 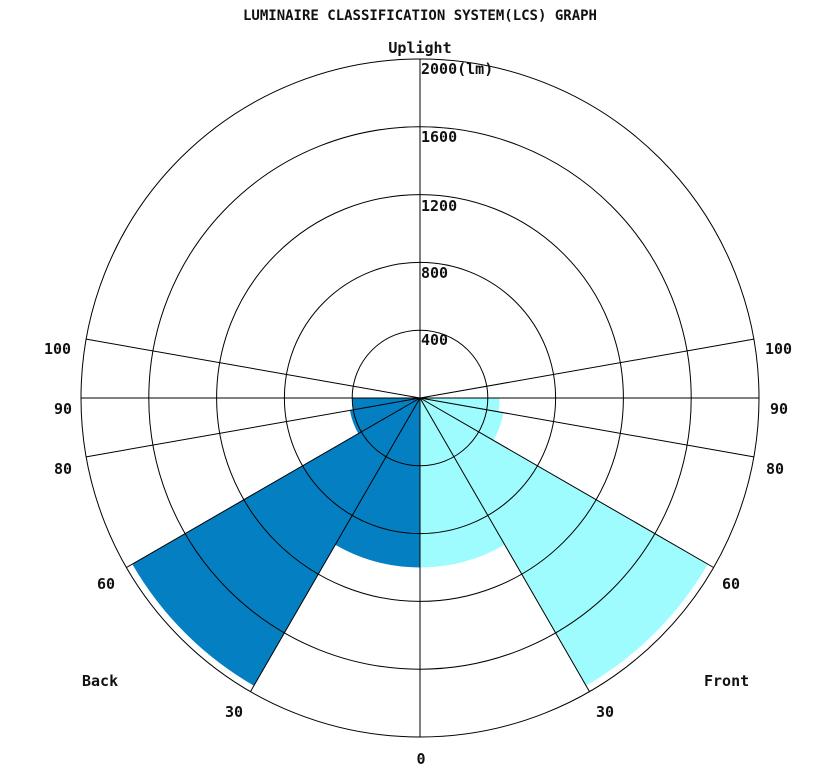 What do you see at coordinates (457, 69) in the screenshot?
I see `unit-label: 2000(lm)` at bounding box center [457, 69].